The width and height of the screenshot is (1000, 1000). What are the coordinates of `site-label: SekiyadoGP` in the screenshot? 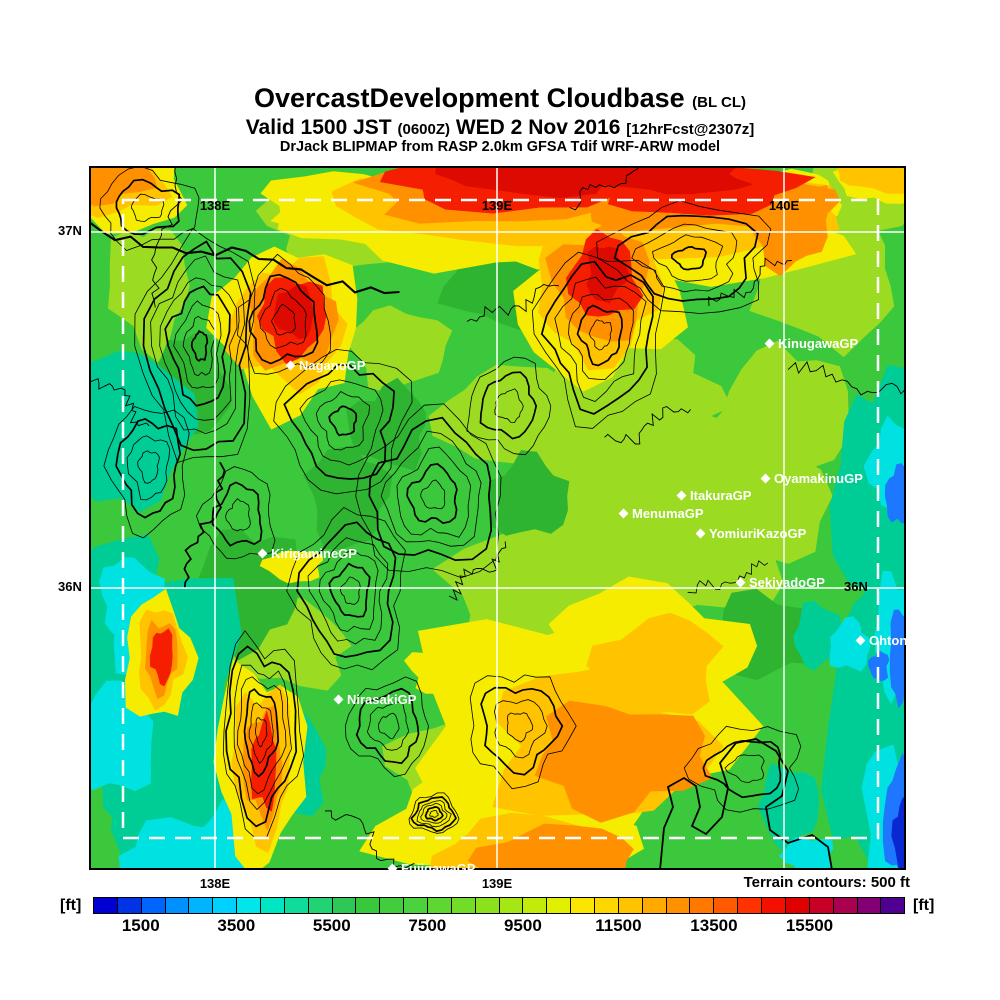 It's located at (787, 582).